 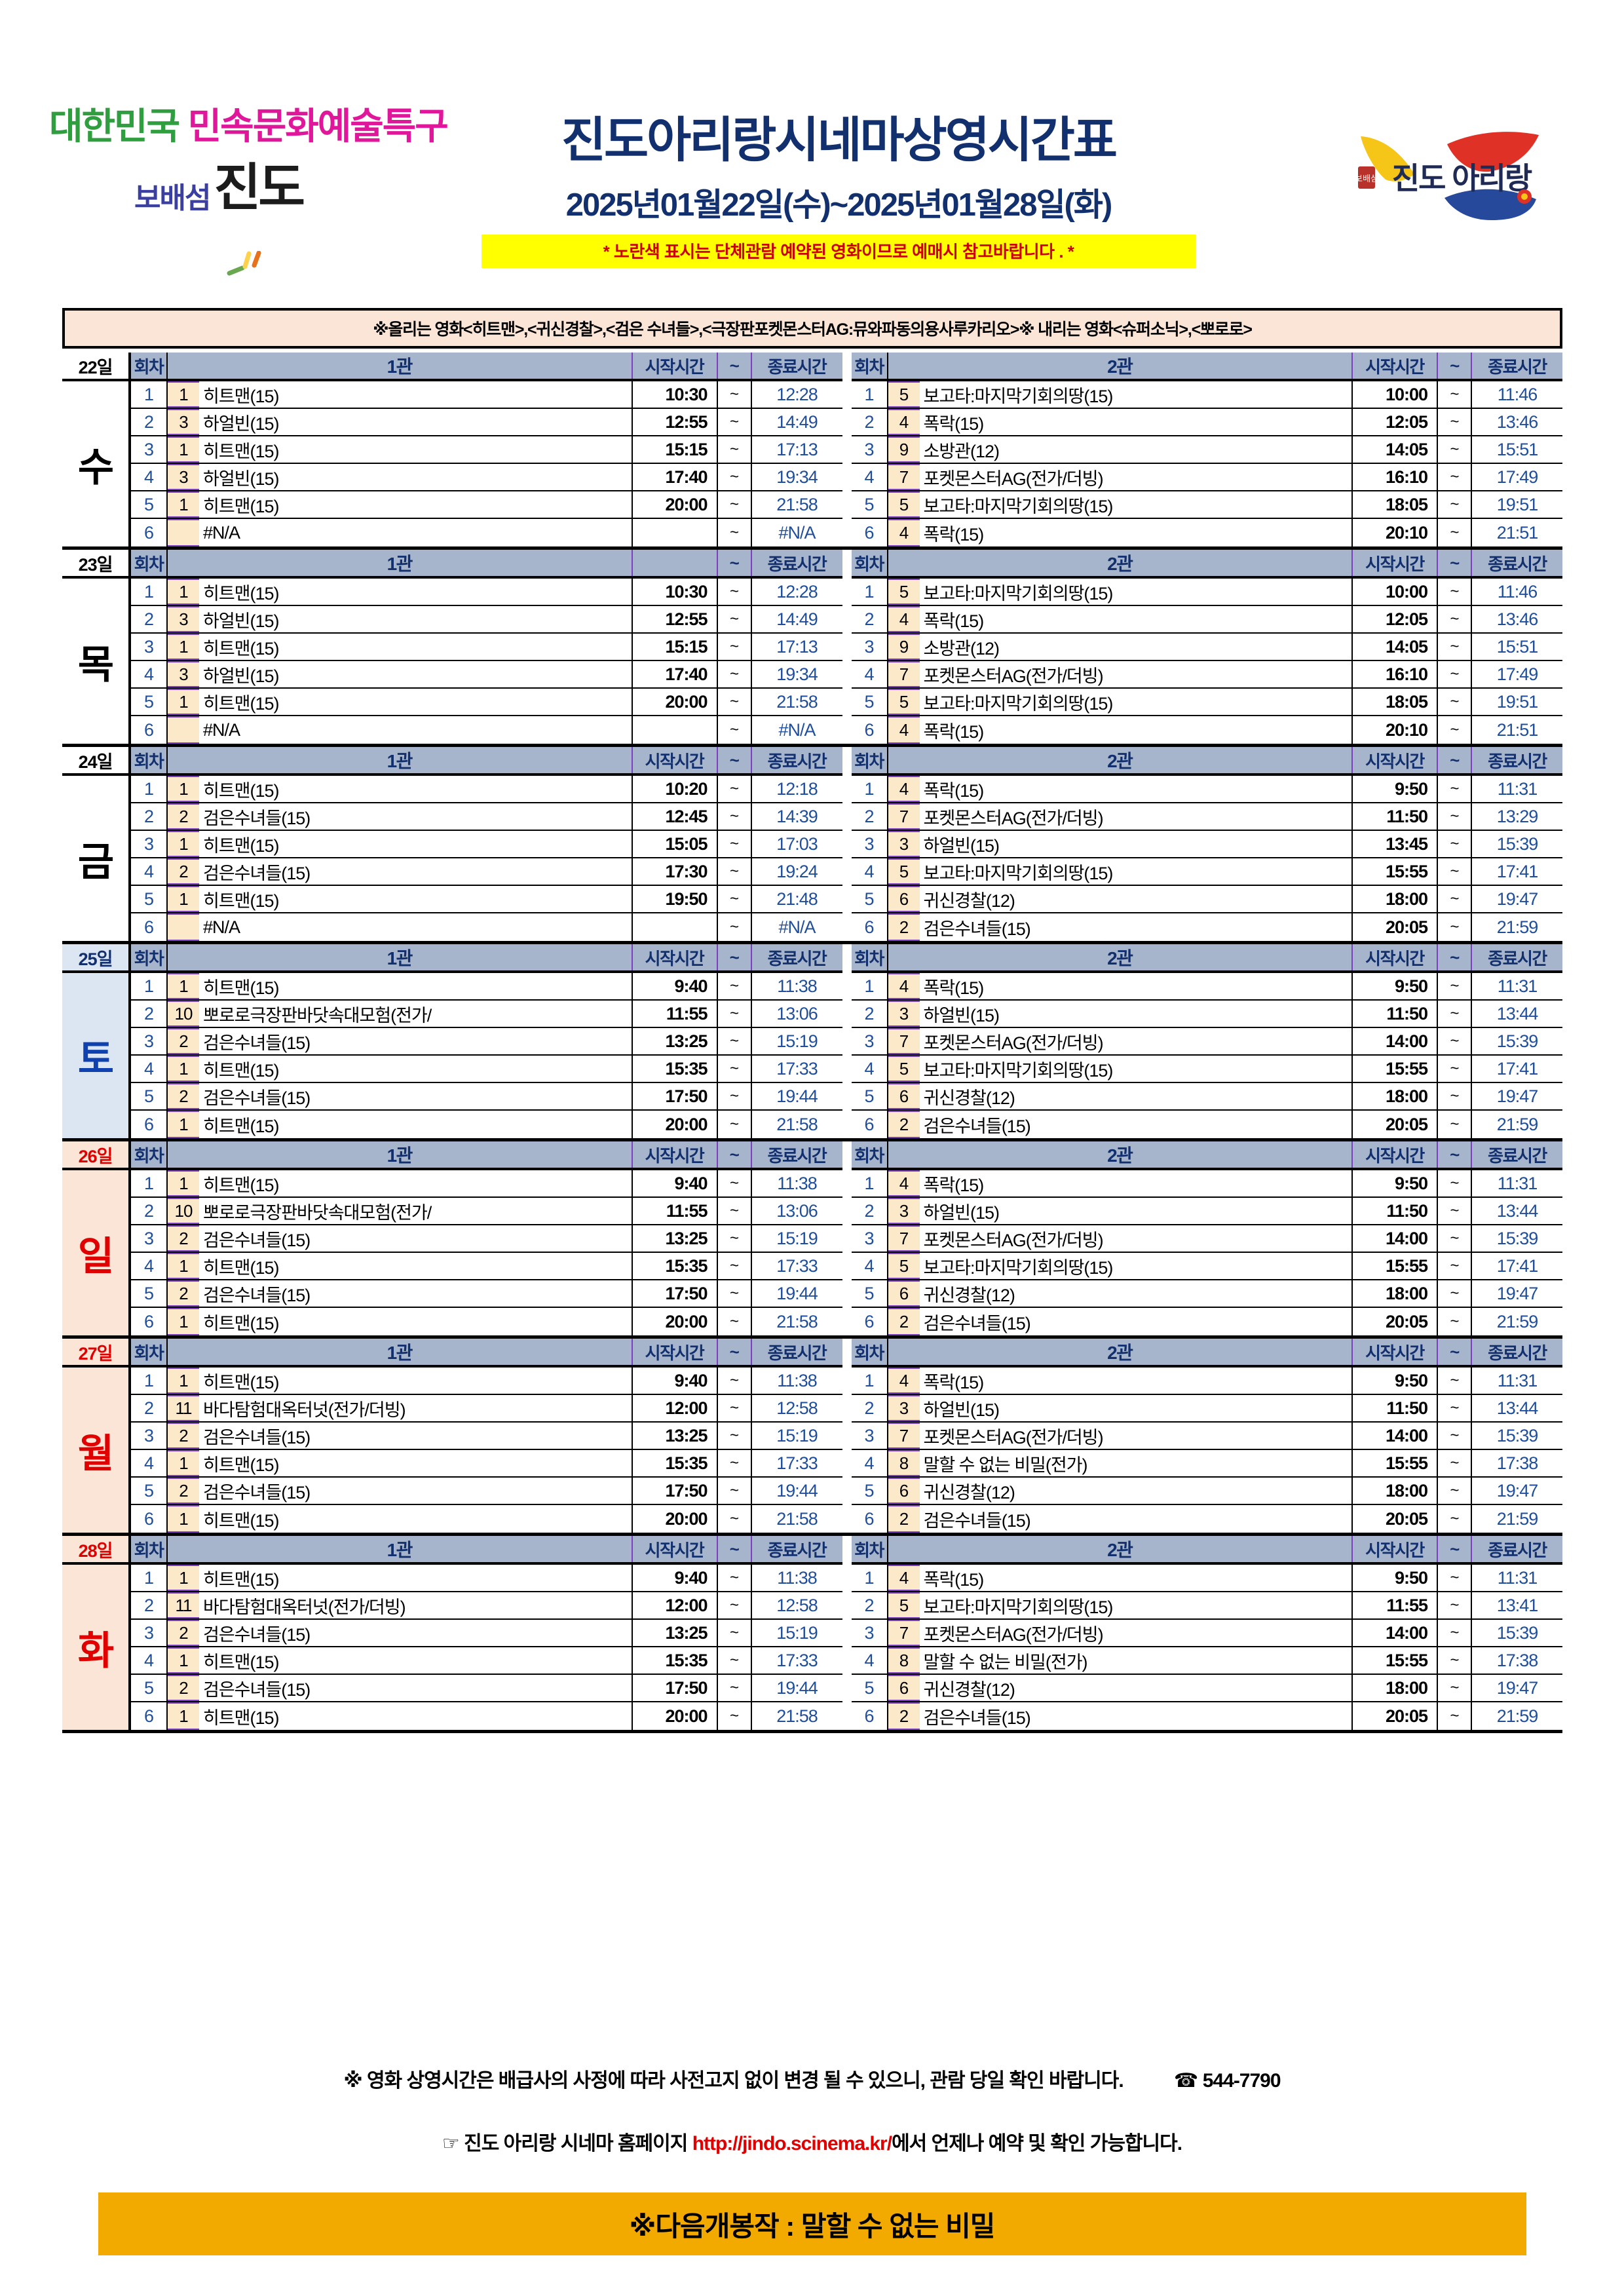 What do you see at coordinates (1206, 817) in the screenshot?
I see `showtime-row: 2 7 포켓몬스터AG(전가/더빙) 11:50 ~13:29` at bounding box center [1206, 817].